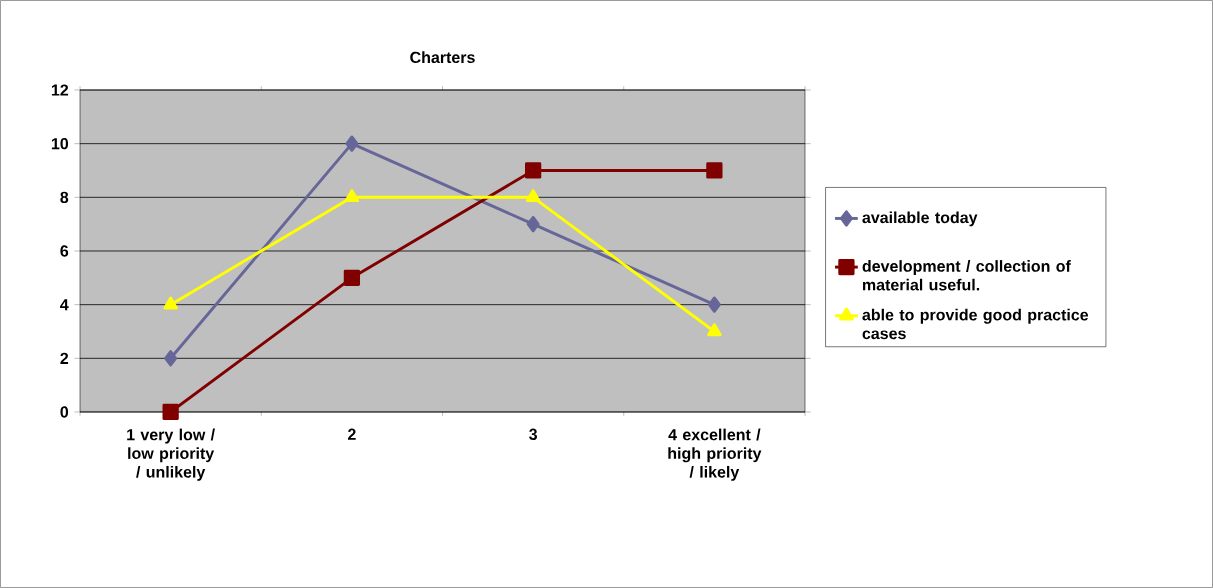 This screenshot has width=1213, height=588. What do you see at coordinates (64, 251) in the screenshot?
I see `y-tick-label: 6` at bounding box center [64, 251].